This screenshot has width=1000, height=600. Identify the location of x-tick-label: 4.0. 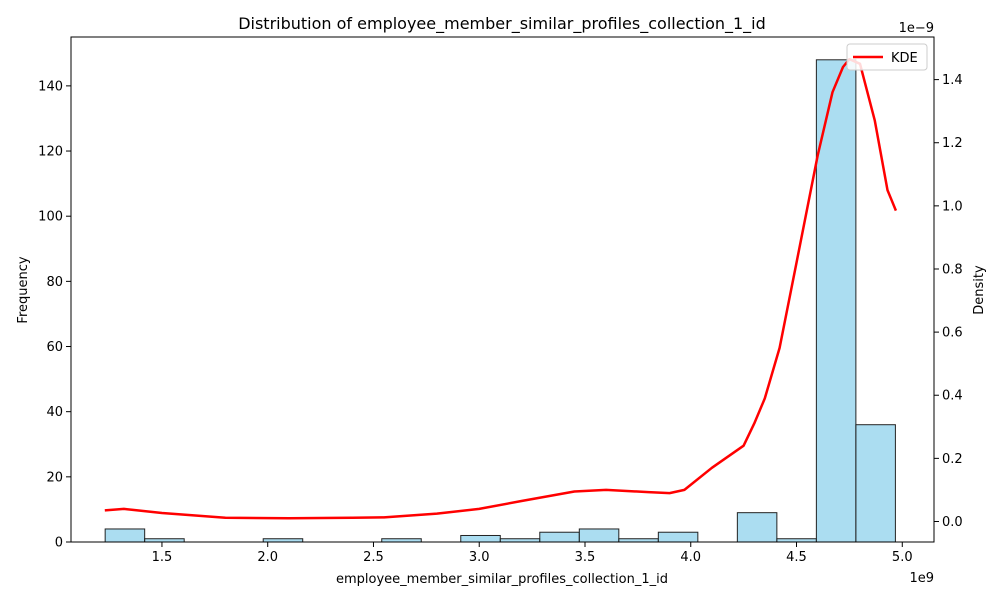
(690, 557).